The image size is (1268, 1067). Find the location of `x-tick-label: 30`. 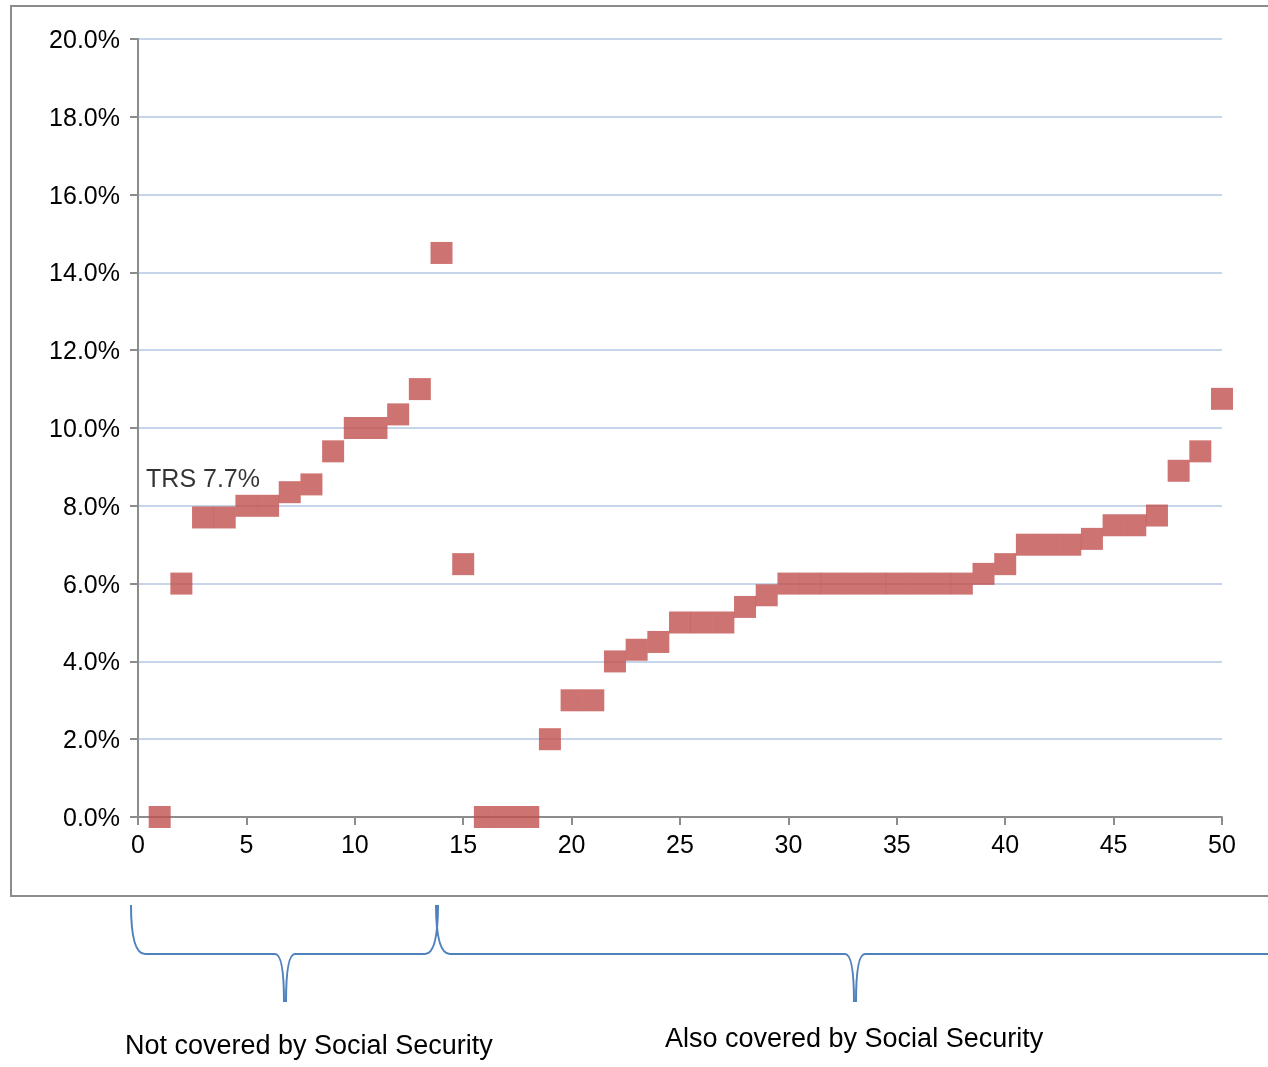

x-tick-label: 30 is located at coordinates (788, 843).